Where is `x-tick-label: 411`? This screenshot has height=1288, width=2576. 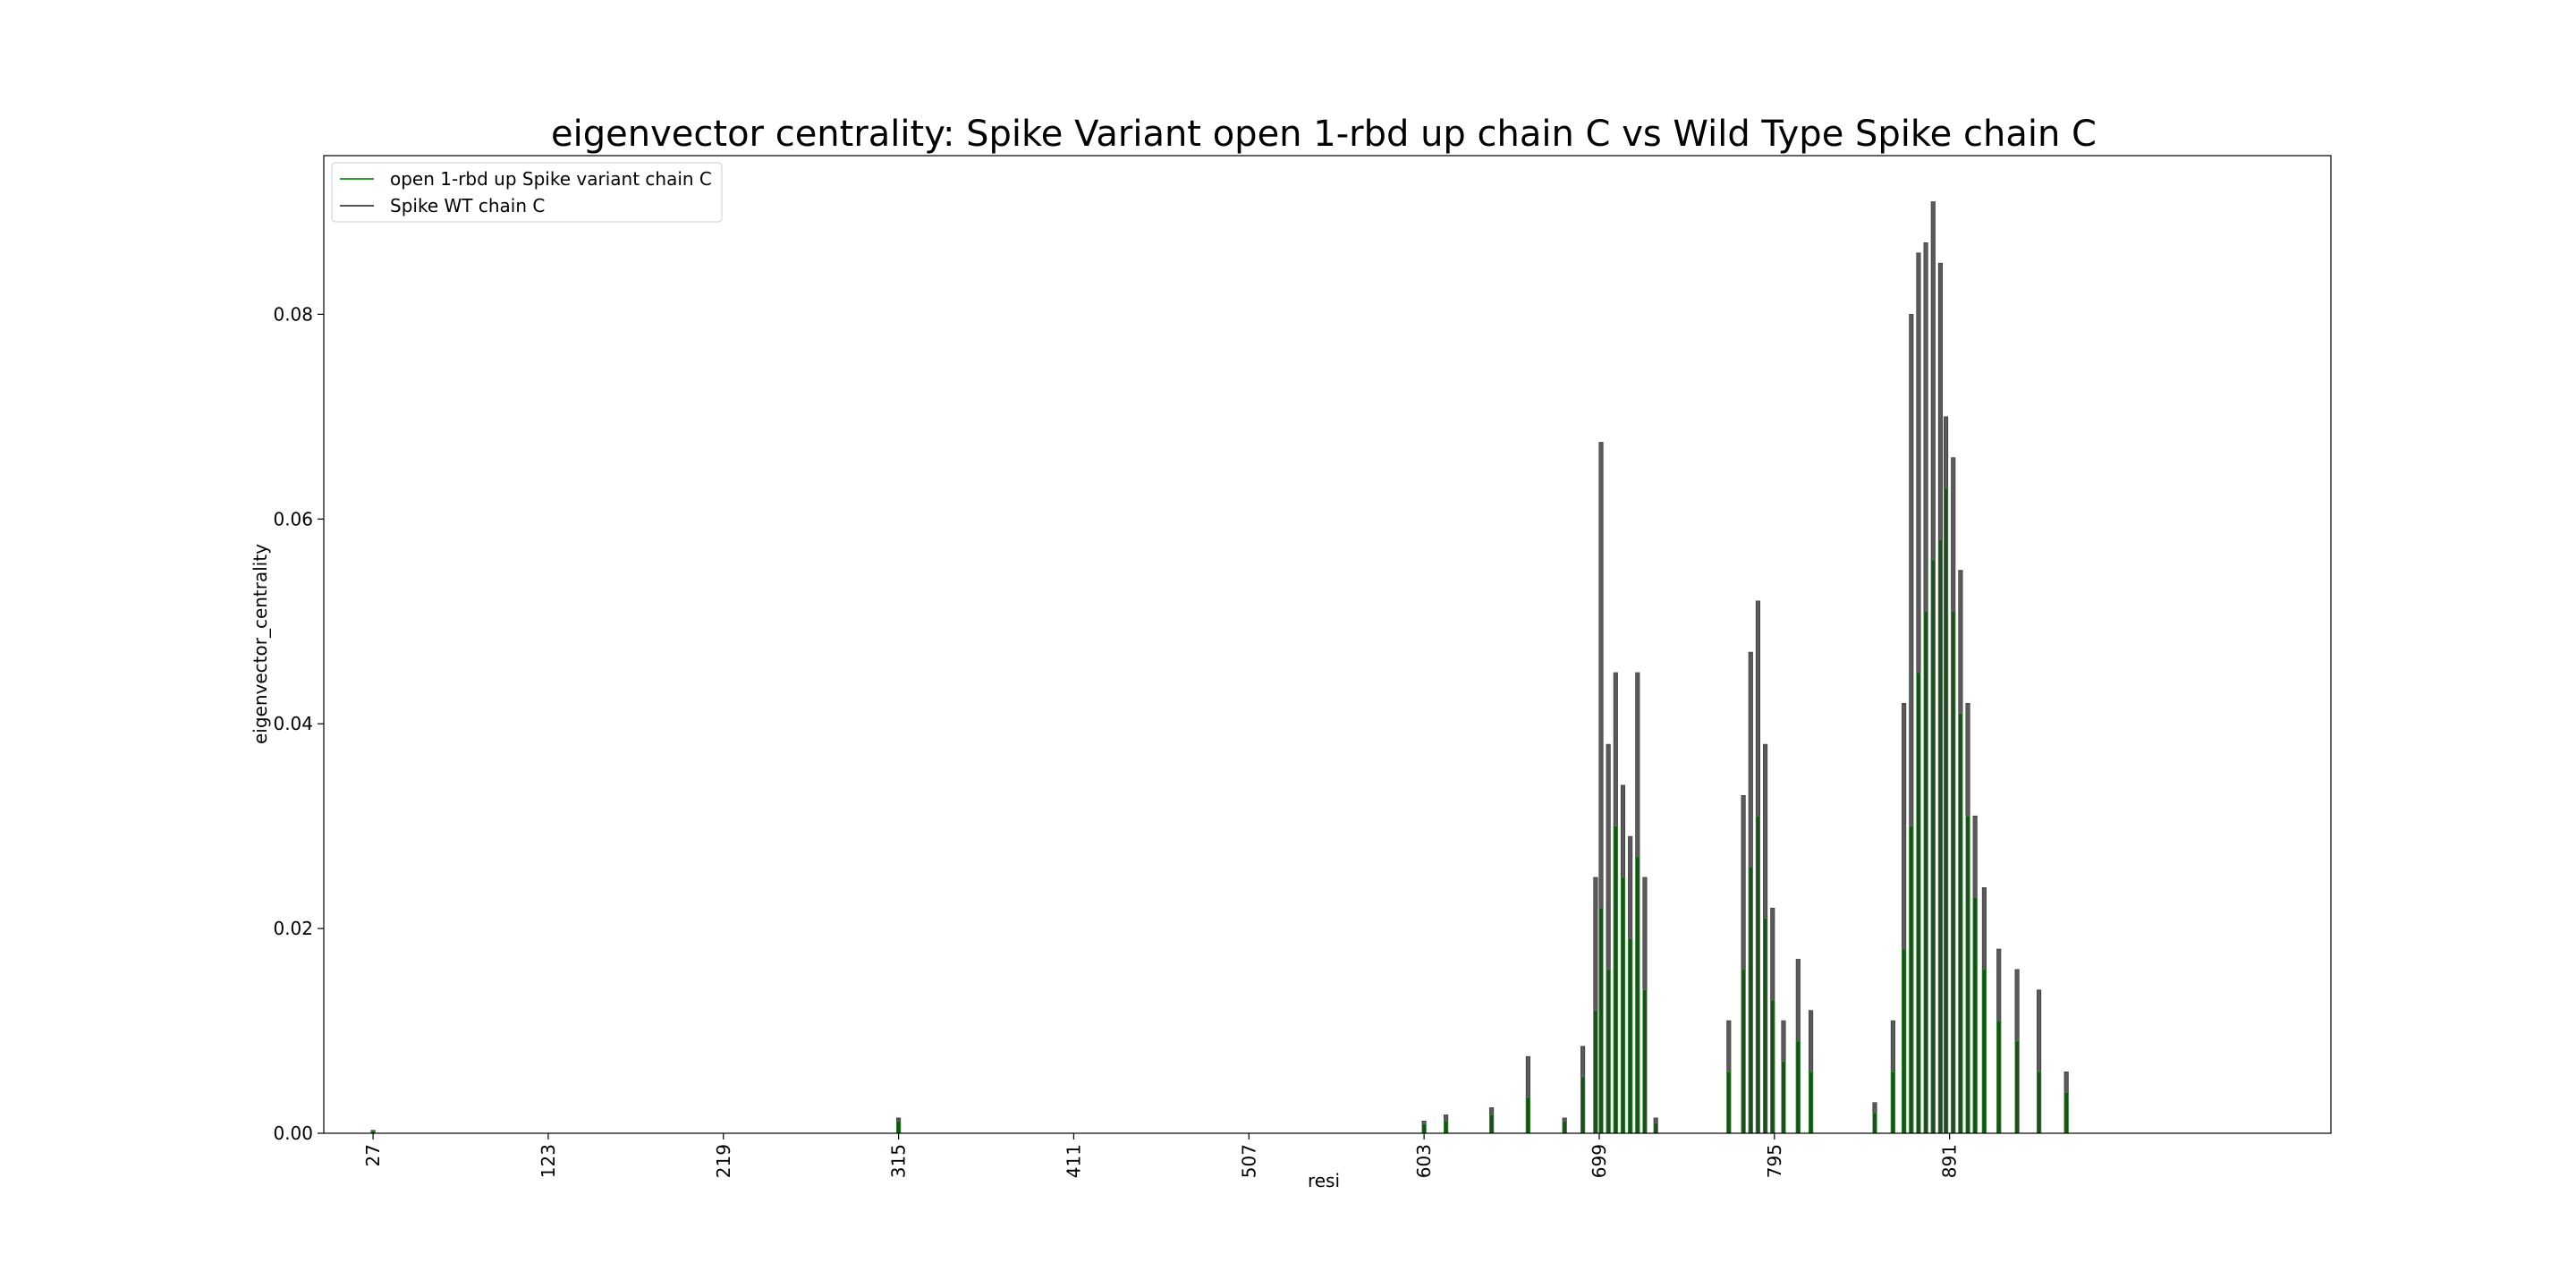 x-tick-label: 411 is located at coordinates (1073, 1161).